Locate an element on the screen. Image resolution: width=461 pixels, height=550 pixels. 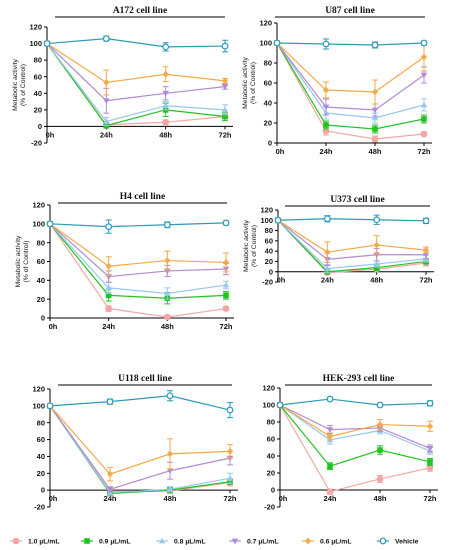
legend-label: 1.0 µL/mL is located at coordinates (44, 542).